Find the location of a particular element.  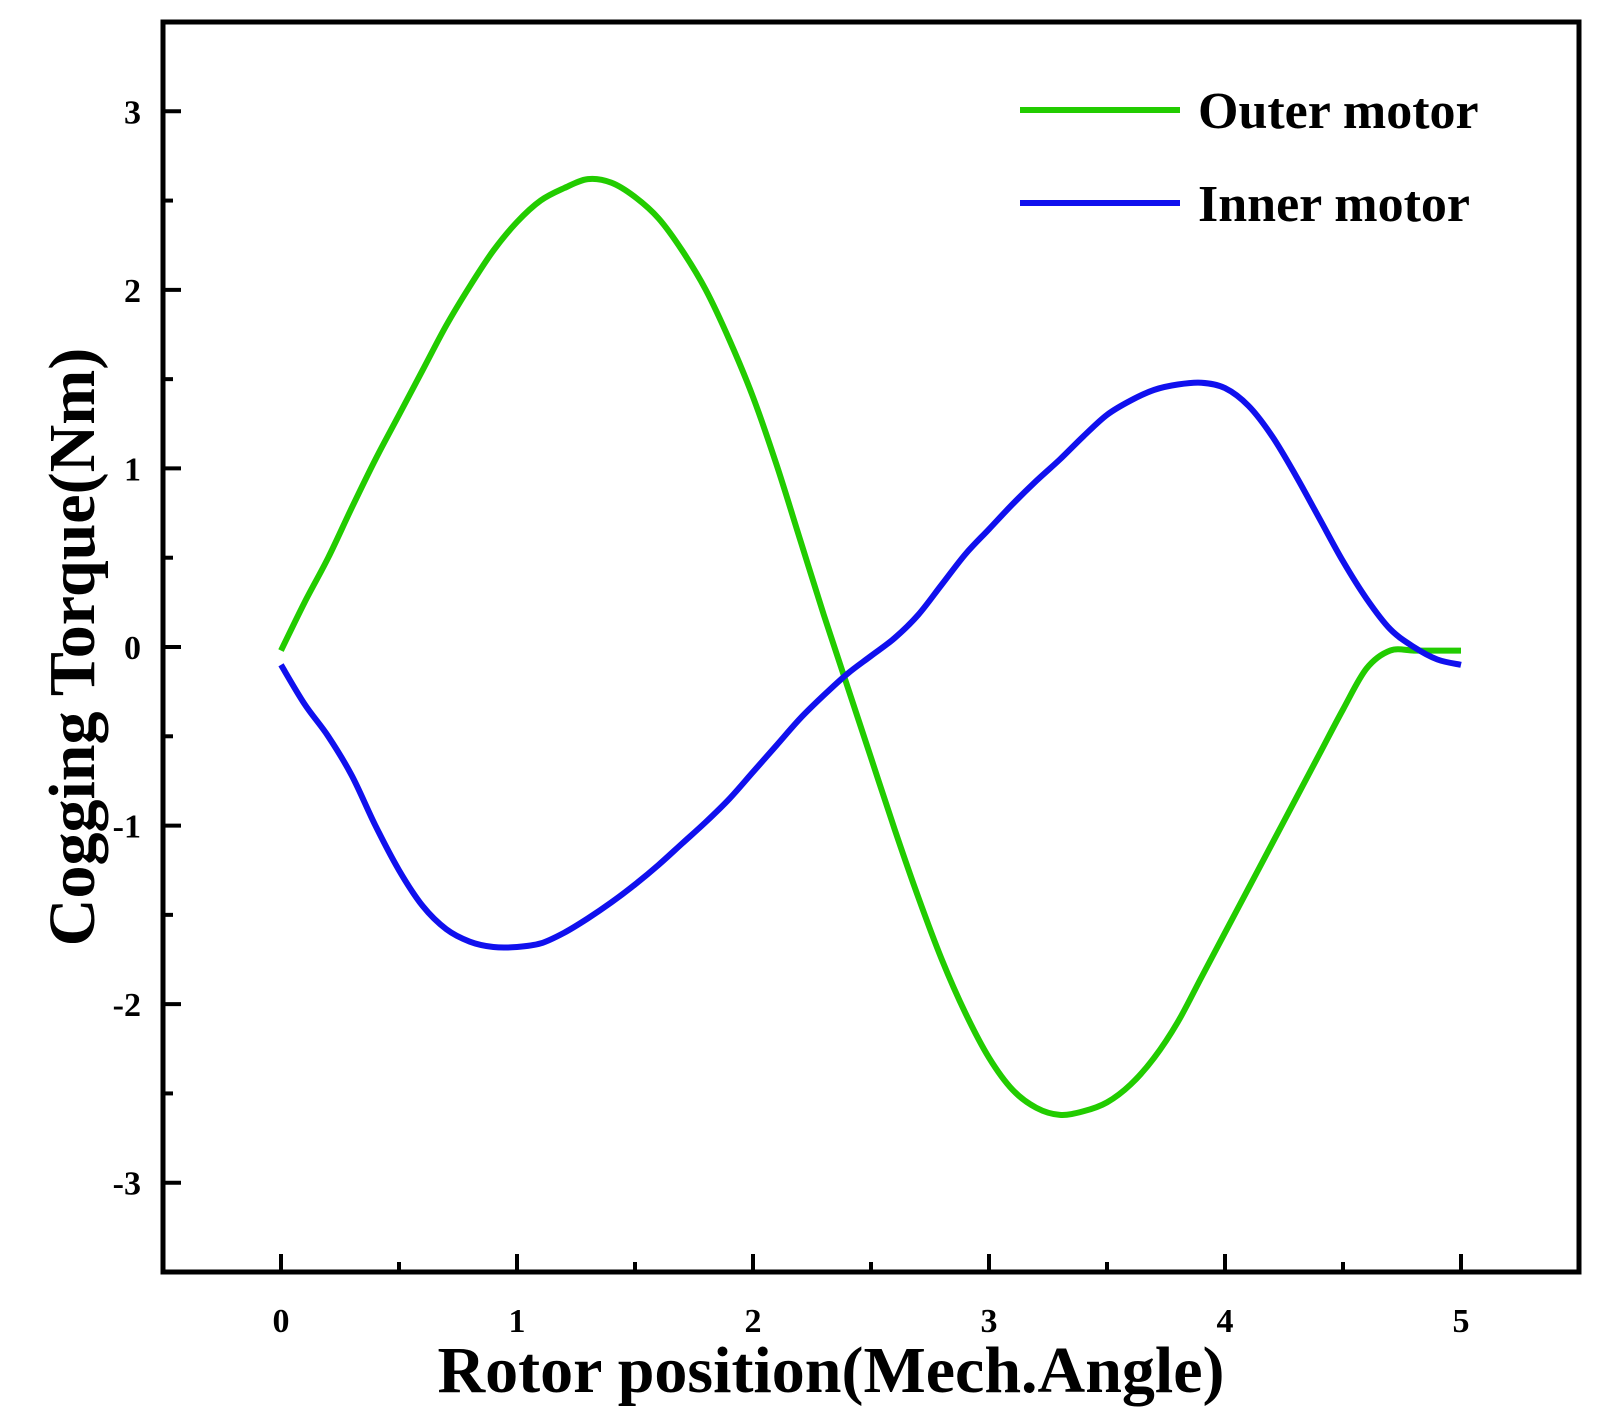

y-axis-ticks: -3 -2 -1 0 1 2 3 is located at coordinates (147, 647).